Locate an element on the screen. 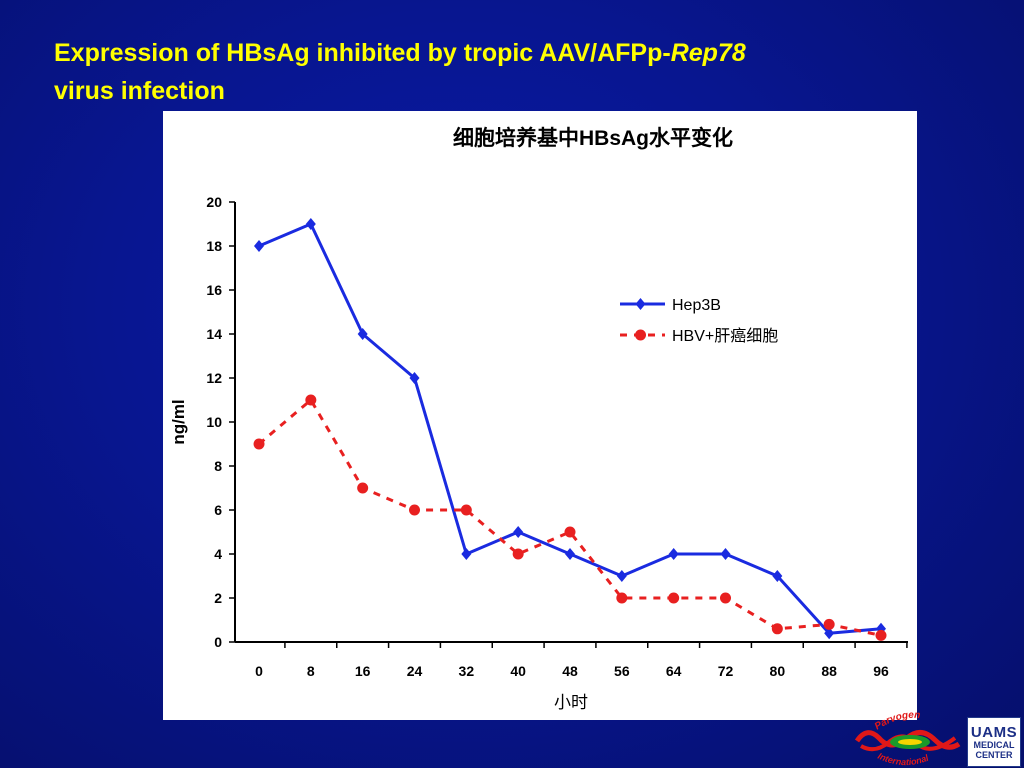 The width and height of the screenshot is (1024, 768). y-tick-label: 16 is located at coordinates (214, 290).